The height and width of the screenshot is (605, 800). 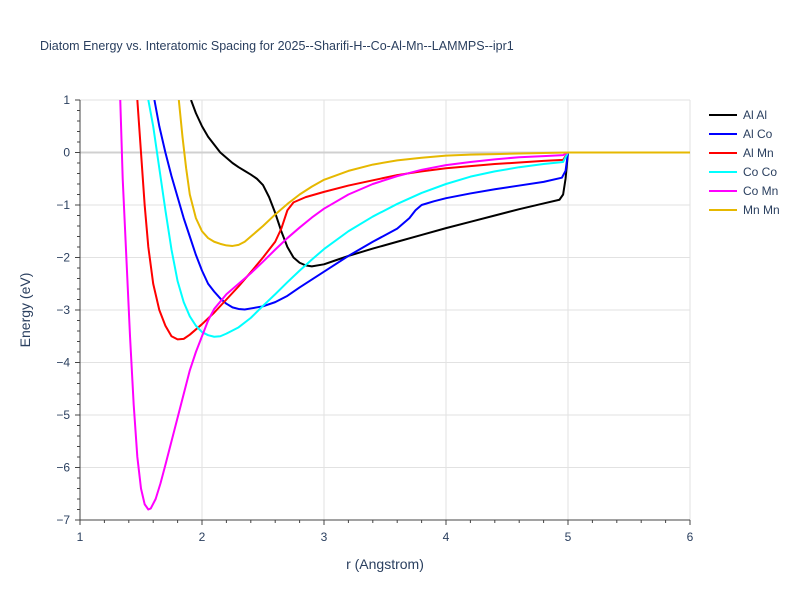 I want to click on legend-label: Al Al, so click(x=755, y=115).